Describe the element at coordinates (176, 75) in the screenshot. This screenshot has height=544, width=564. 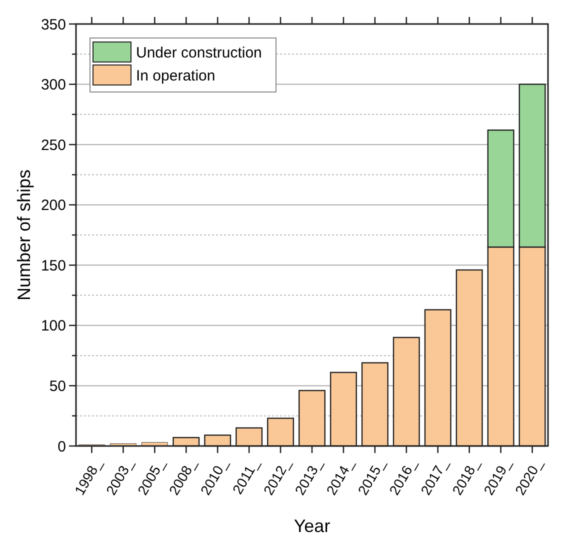
I see `legend-label: In operation` at that location.